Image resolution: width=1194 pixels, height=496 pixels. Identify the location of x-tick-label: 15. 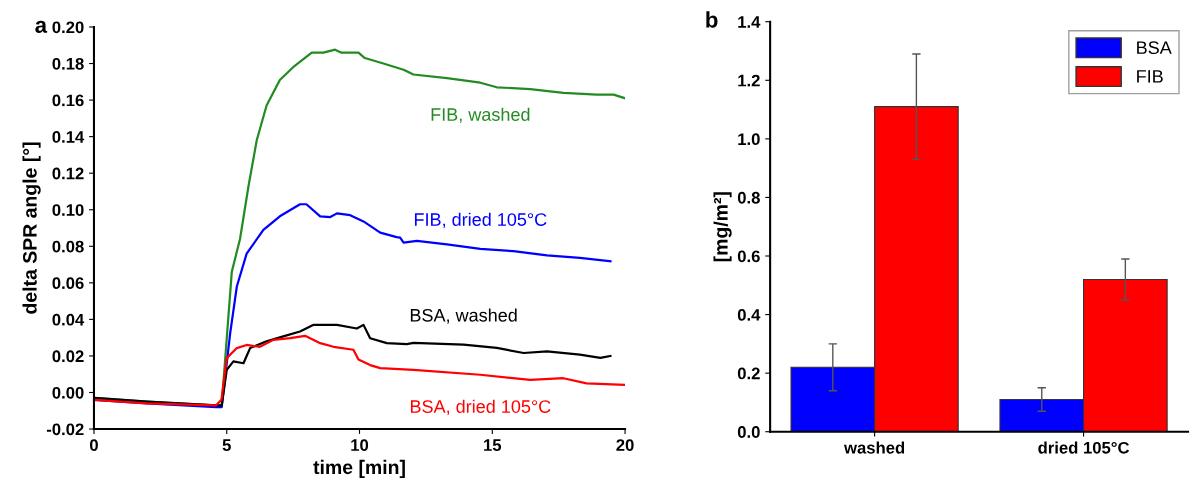
(493, 445).